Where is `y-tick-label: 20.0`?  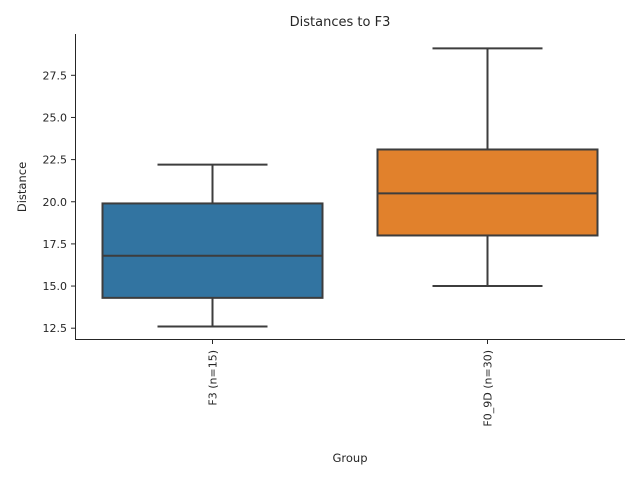 y-tick-label: 20.0 is located at coordinates (55, 202).